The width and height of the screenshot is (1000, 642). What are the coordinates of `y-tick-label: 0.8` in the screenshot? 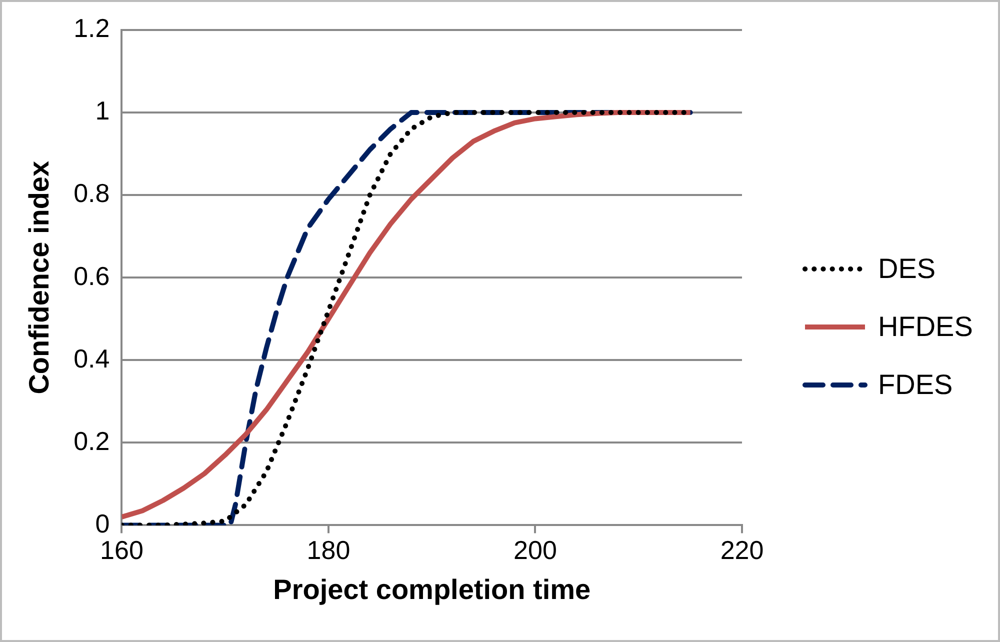 It's located at (92, 193).